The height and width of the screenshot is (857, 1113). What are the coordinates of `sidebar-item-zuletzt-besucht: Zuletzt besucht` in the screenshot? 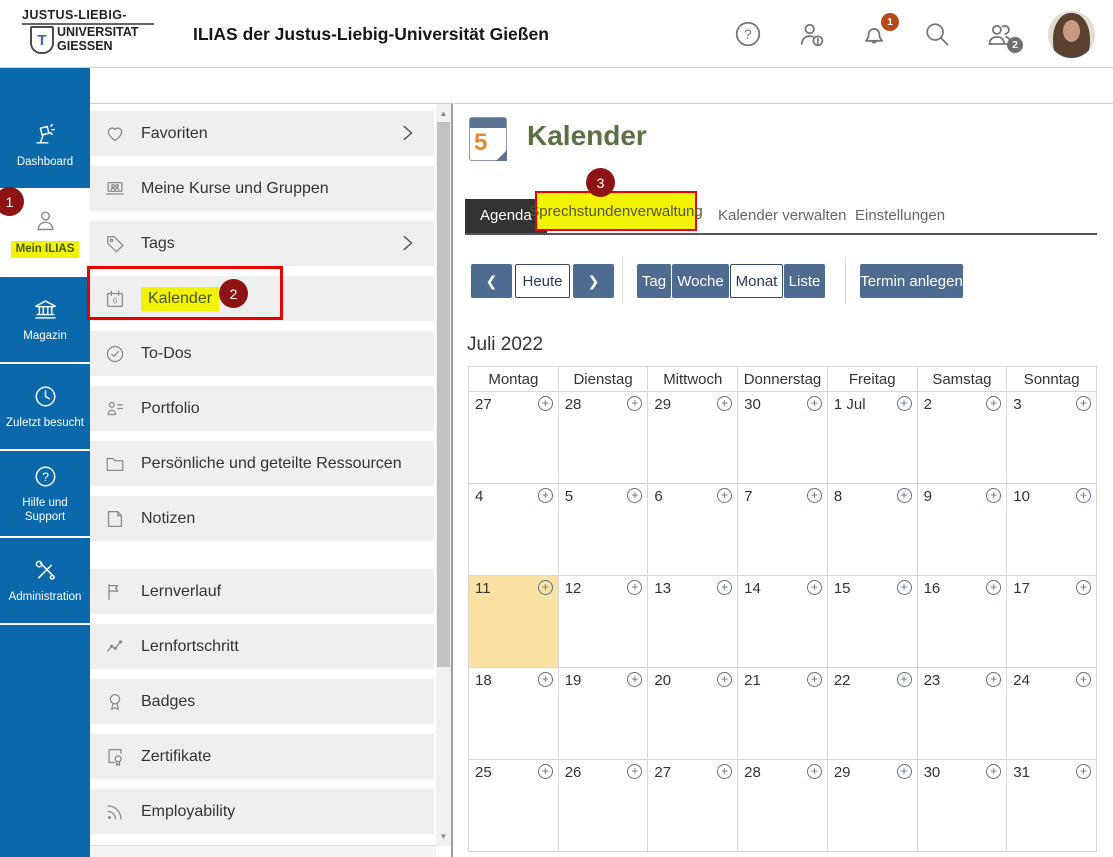 It's located at (45, 407).